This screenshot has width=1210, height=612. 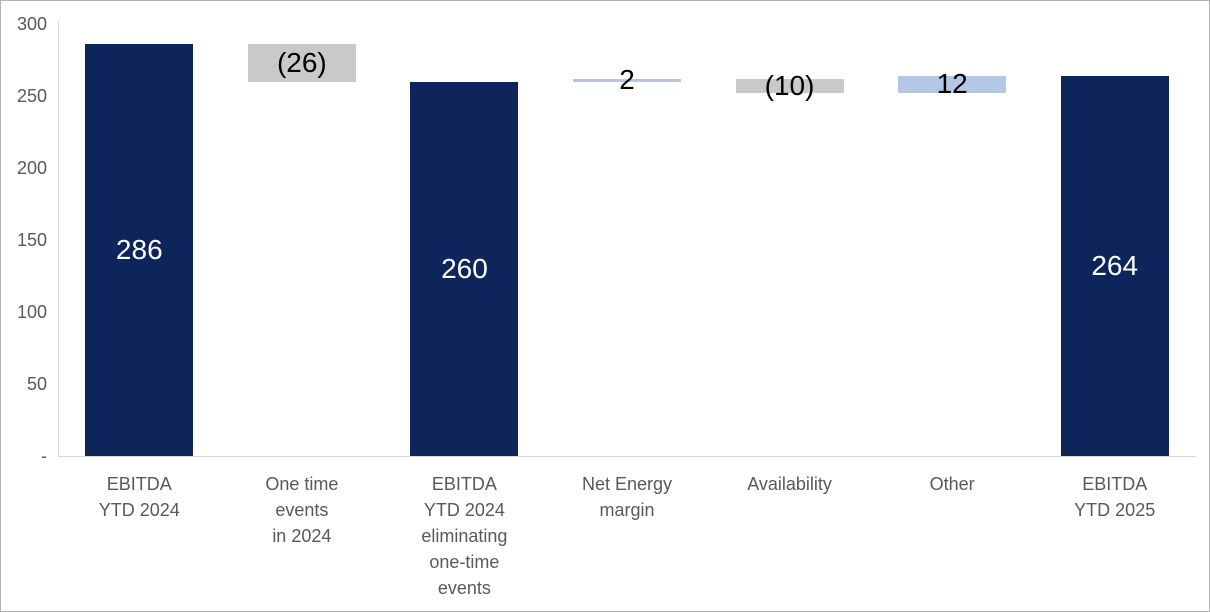 I want to click on category-label: EBITDA YTD 2024 eliminating one-time events, so click(x=464, y=536).